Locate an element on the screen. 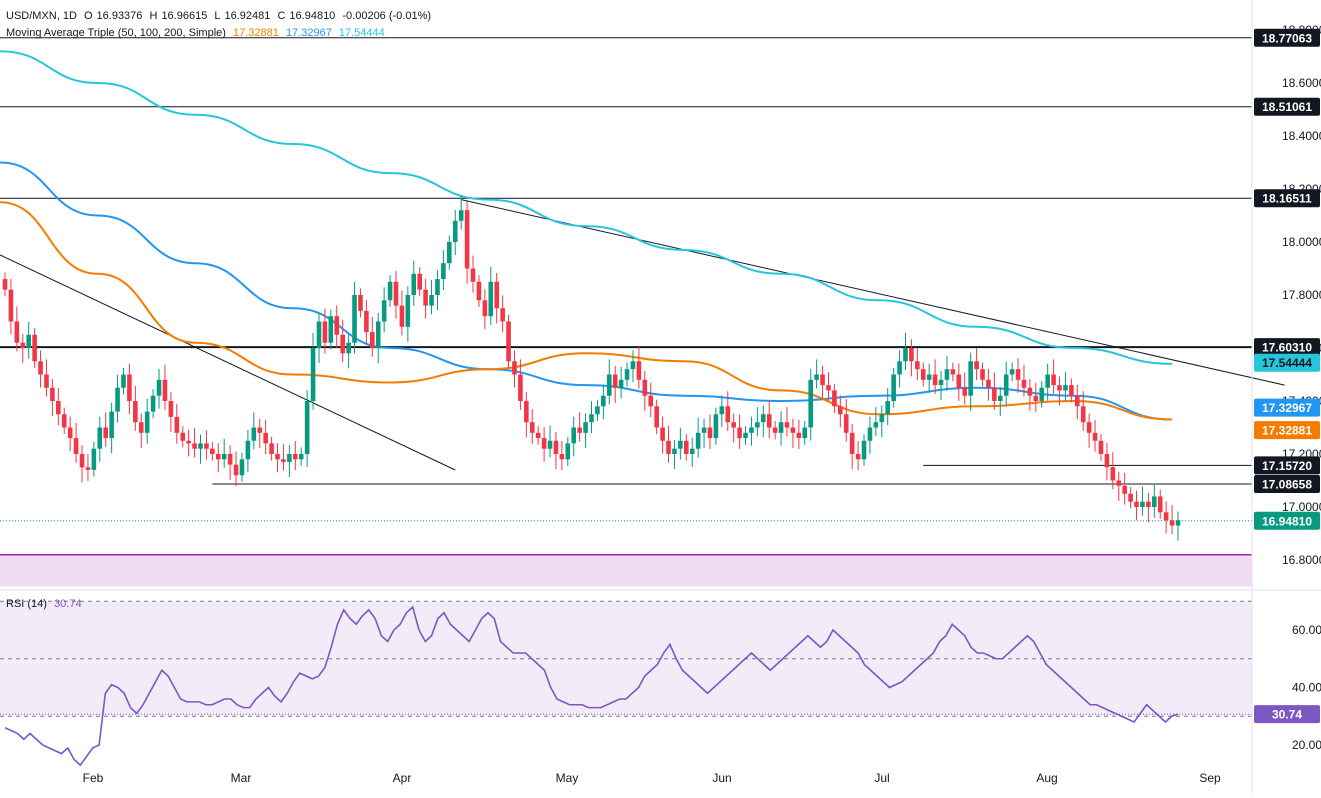 The width and height of the screenshot is (1321, 798). level-price-label-text: 18.77063 is located at coordinates (1287, 38).